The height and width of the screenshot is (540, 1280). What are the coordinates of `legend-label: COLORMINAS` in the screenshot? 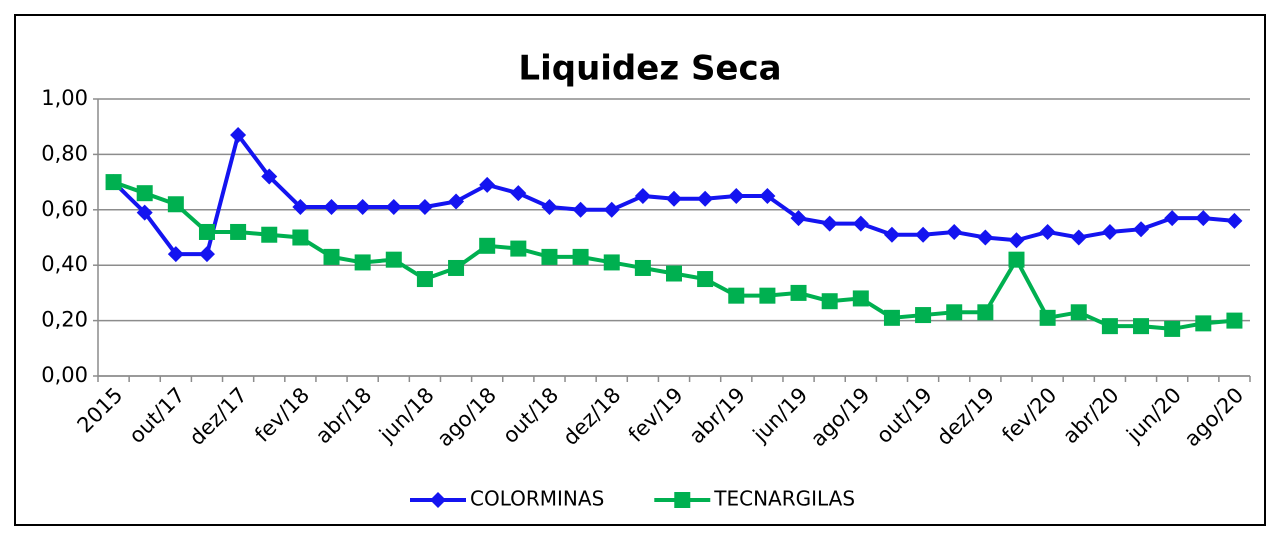 It's located at (537, 499).